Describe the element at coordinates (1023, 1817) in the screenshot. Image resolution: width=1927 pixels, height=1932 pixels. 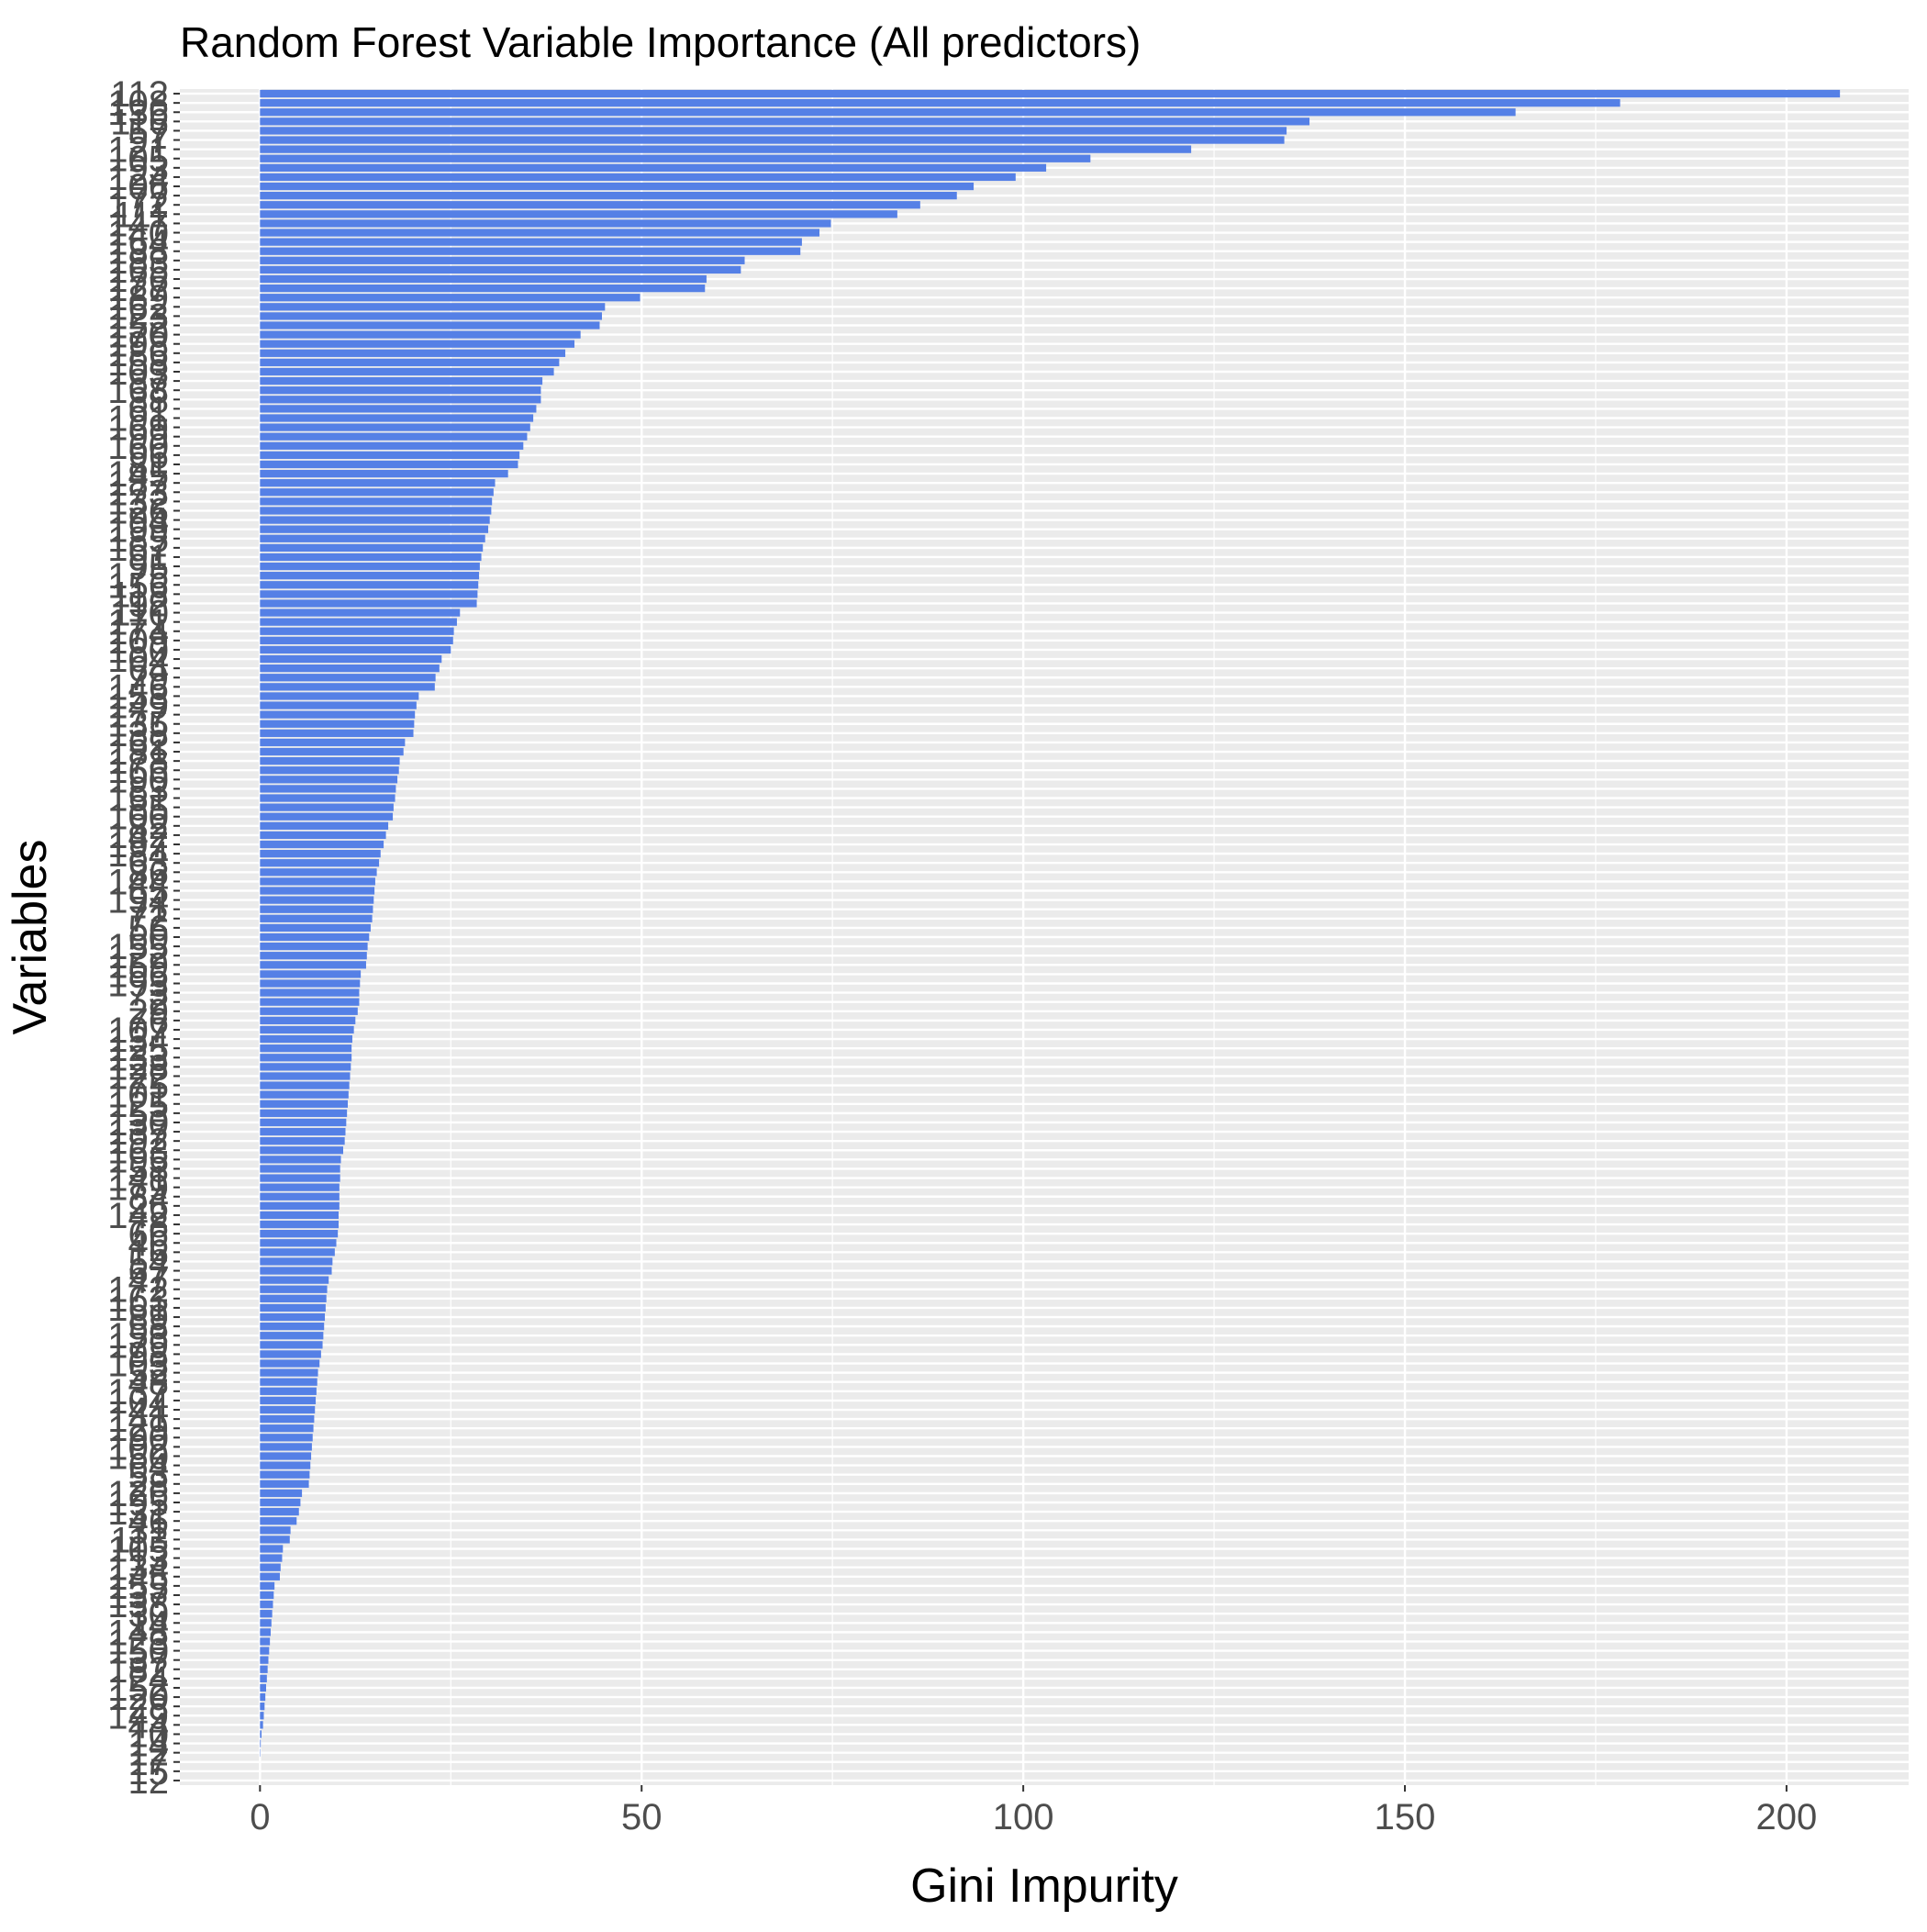
I see `x-tick-label: 100` at that location.